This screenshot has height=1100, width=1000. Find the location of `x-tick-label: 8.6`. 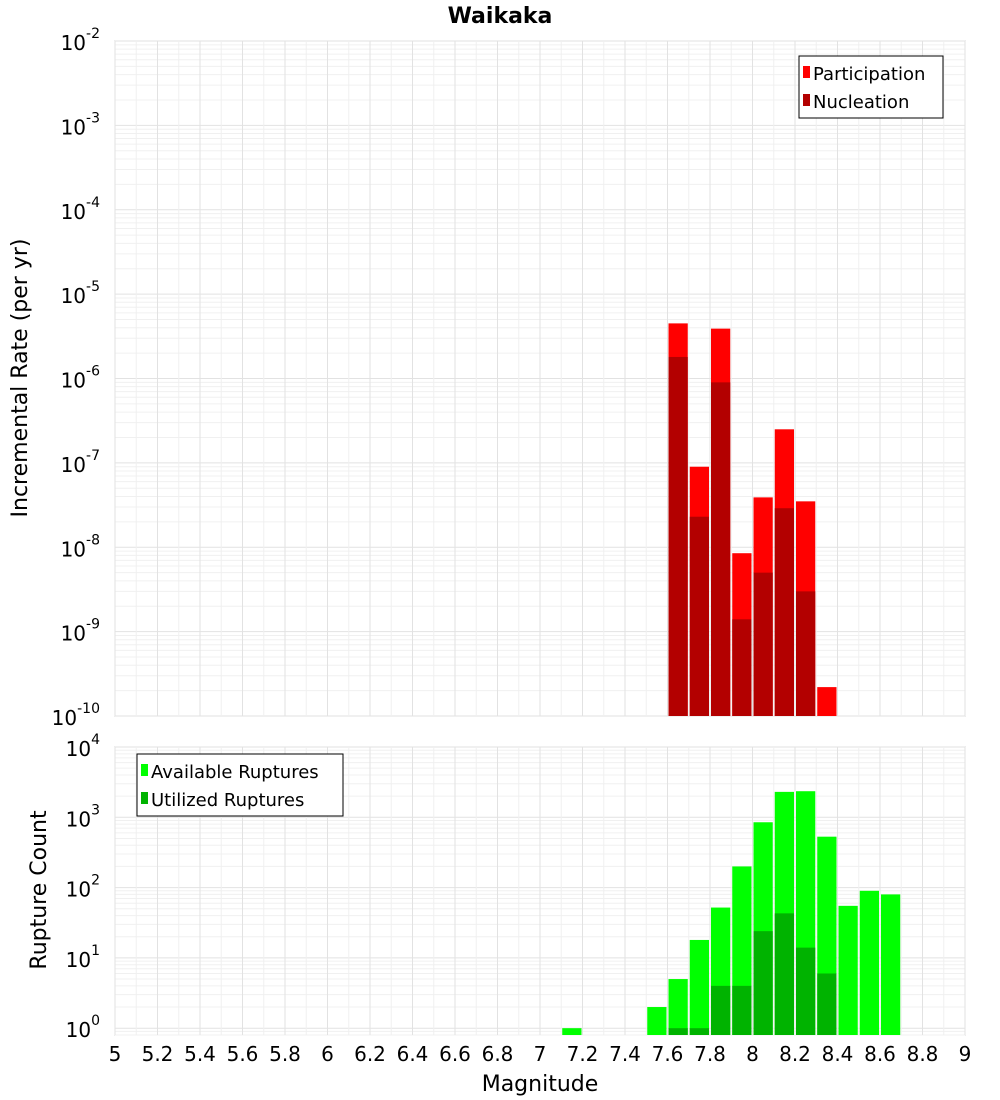

x-tick-label: 8.6 is located at coordinates (880, 1054).